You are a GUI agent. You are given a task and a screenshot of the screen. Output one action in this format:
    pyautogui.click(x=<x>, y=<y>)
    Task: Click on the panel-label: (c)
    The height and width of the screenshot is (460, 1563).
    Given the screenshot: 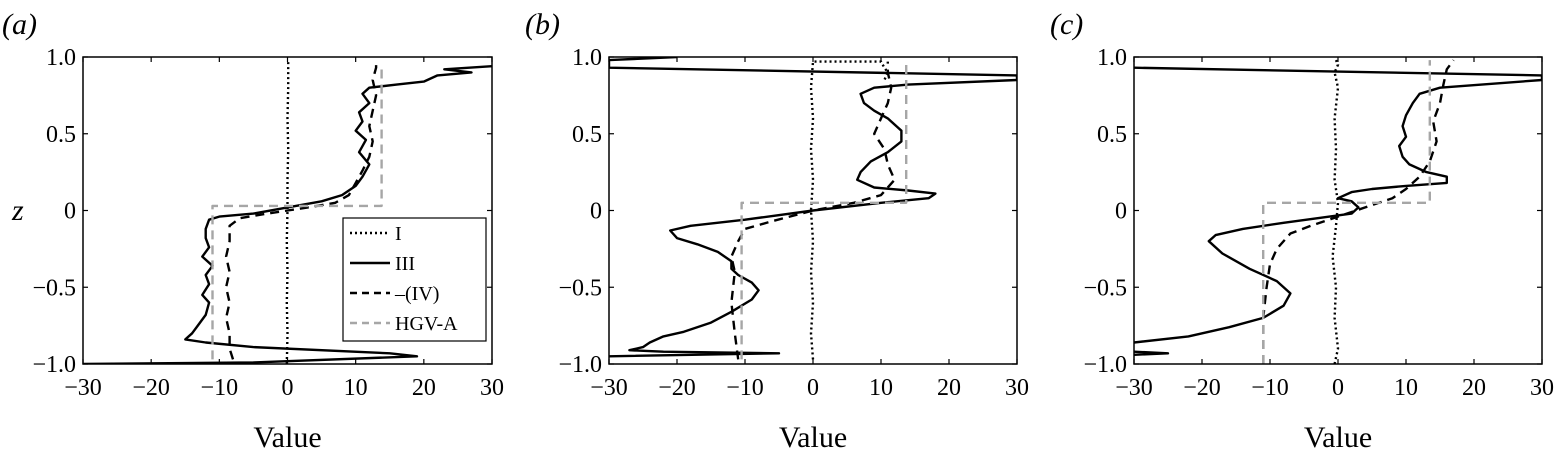 What is the action you would take?
    pyautogui.click(x=1066, y=24)
    